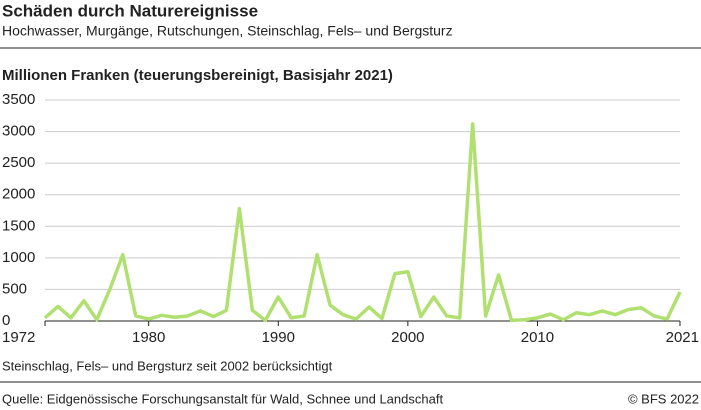 The width and height of the screenshot is (701, 410). What do you see at coordinates (6, 320) in the screenshot?
I see `y-tick-label: 0` at bounding box center [6, 320].